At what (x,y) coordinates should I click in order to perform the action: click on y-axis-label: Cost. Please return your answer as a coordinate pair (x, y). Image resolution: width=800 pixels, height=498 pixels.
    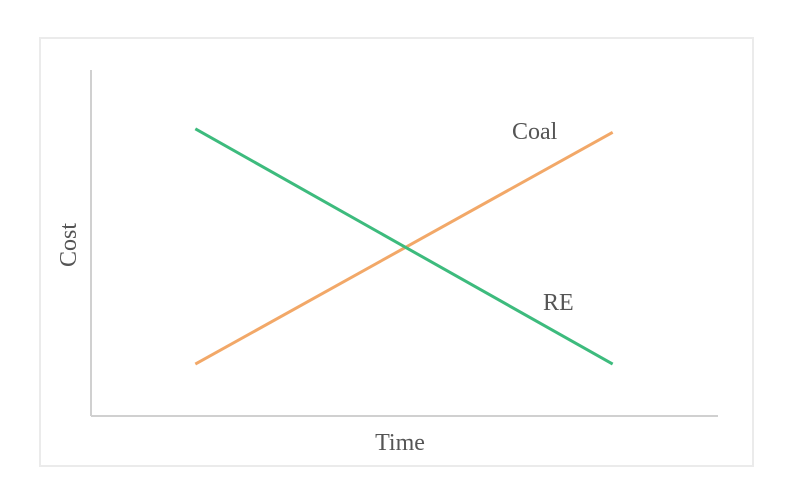
    Looking at the image, I should click on (69, 245).